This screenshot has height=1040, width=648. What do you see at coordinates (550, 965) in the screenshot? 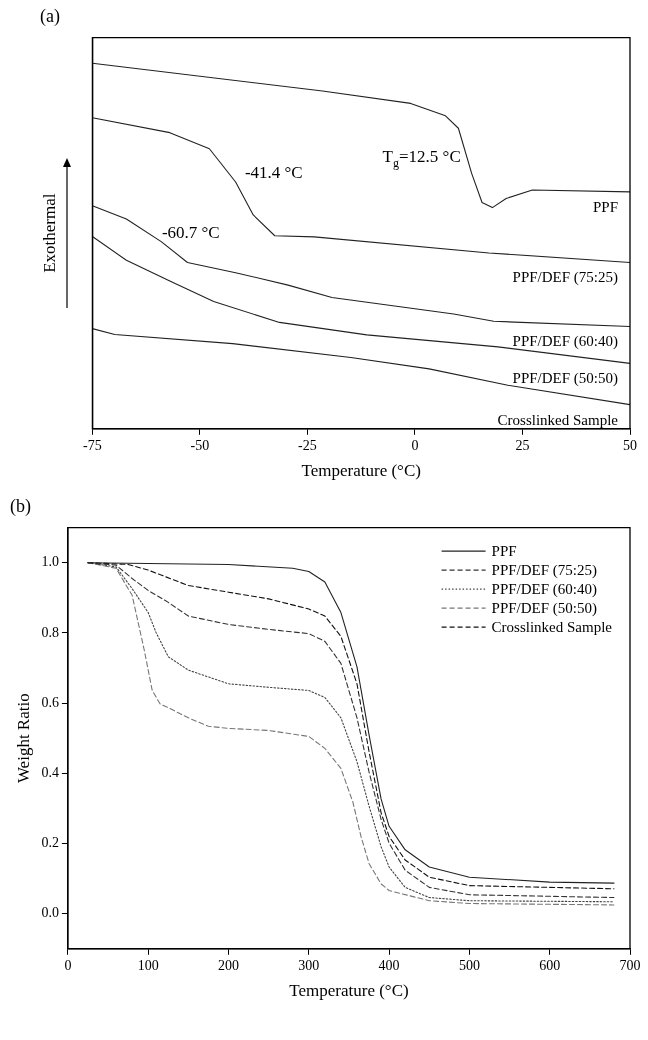
I see `x-tick-label: 600` at bounding box center [550, 965].